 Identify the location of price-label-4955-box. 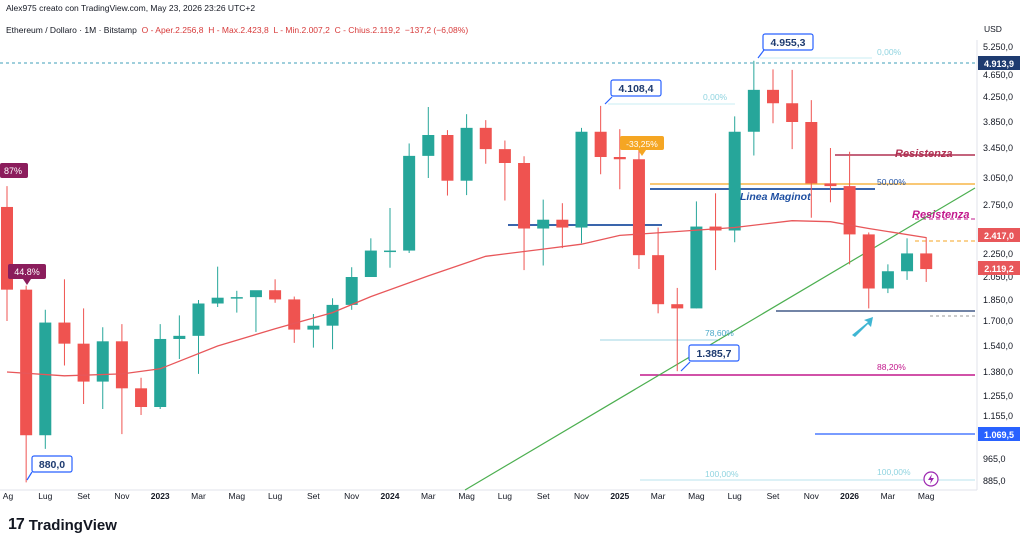
(788, 42).